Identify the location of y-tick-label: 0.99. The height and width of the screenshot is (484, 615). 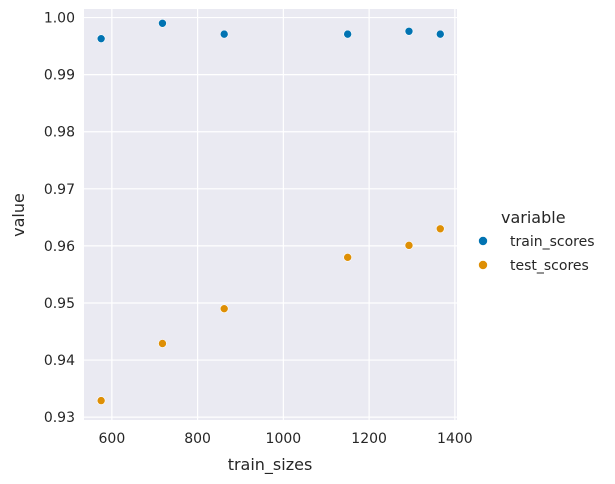
(59, 76).